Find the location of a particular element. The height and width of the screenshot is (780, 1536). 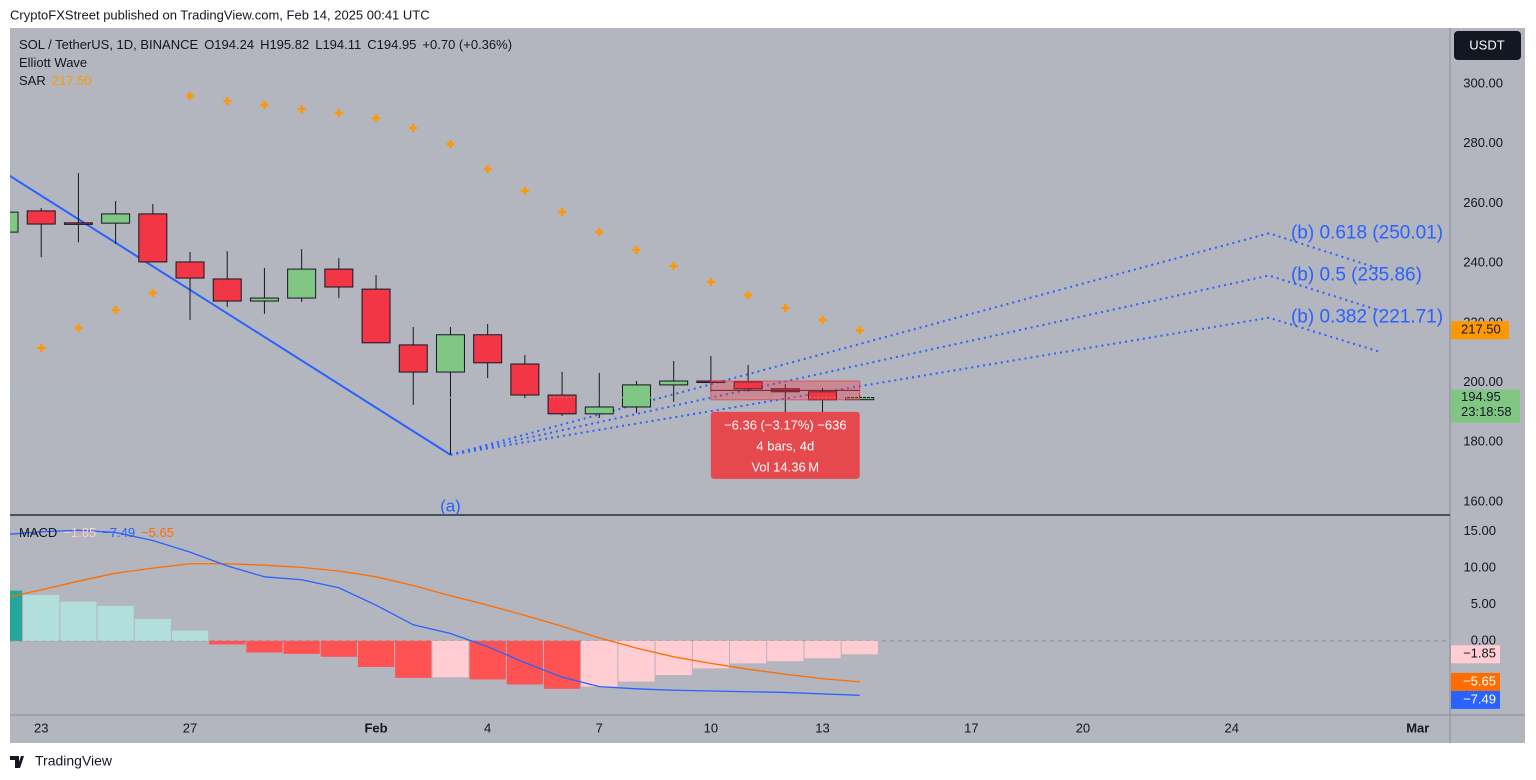

y-tick-label: 280.00 is located at coordinates (1483, 142).